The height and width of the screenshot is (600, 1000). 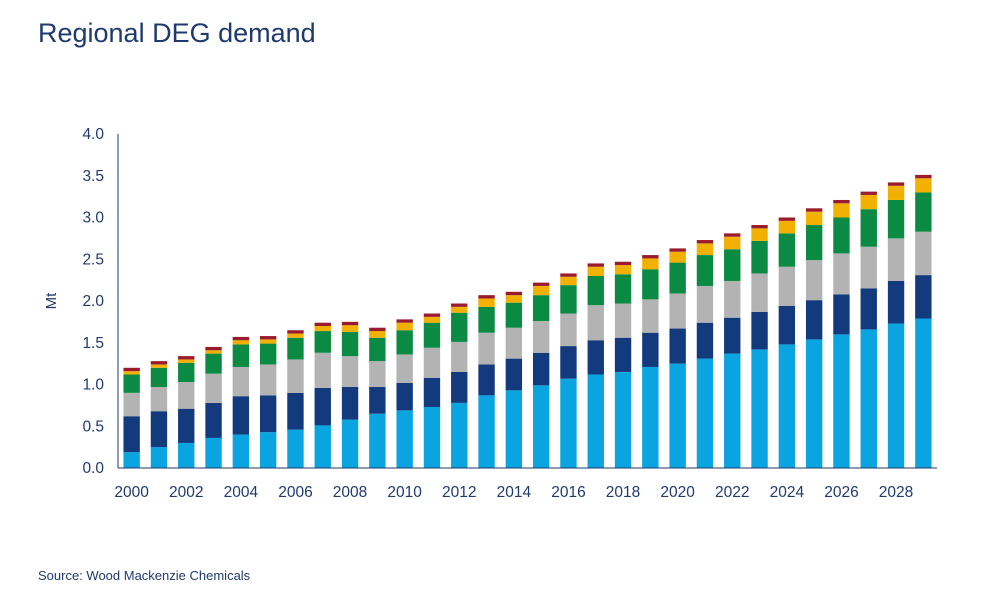 I want to click on x-tick-label: 2028, so click(x=896, y=492).